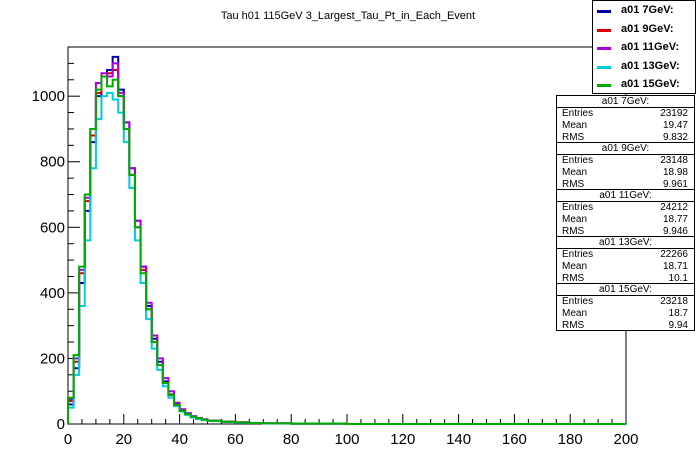  What do you see at coordinates (625, 114) in the screenshot?
I see `stats-row: Entries 23192` at bounding box center [625, 114].